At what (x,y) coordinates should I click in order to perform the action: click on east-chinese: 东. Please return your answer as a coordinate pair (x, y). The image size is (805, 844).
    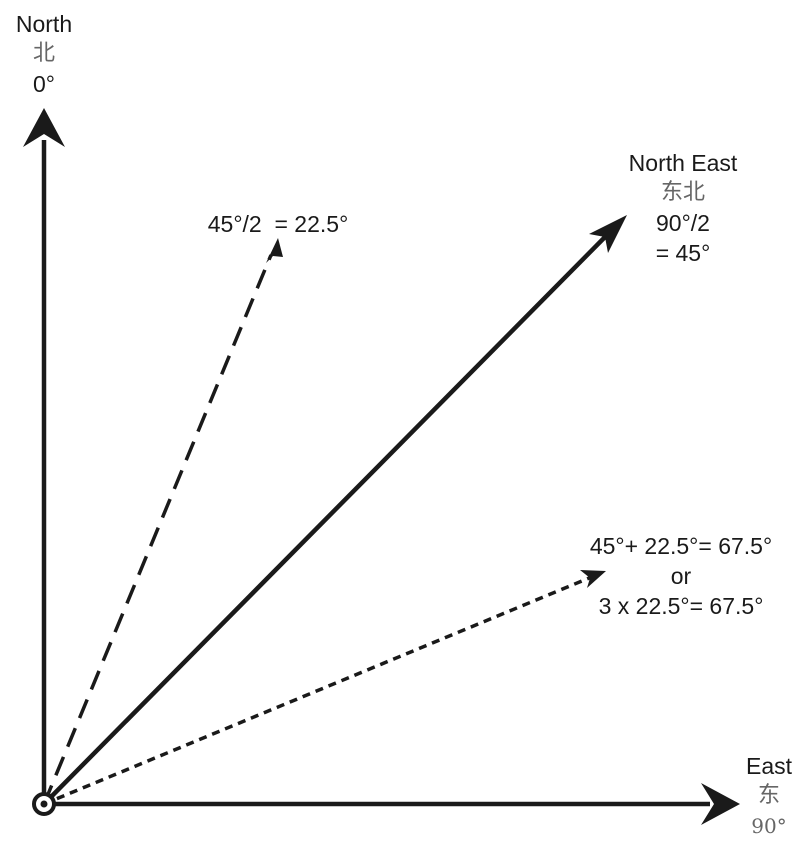
    Looking at the image, I should click on (768, 795).